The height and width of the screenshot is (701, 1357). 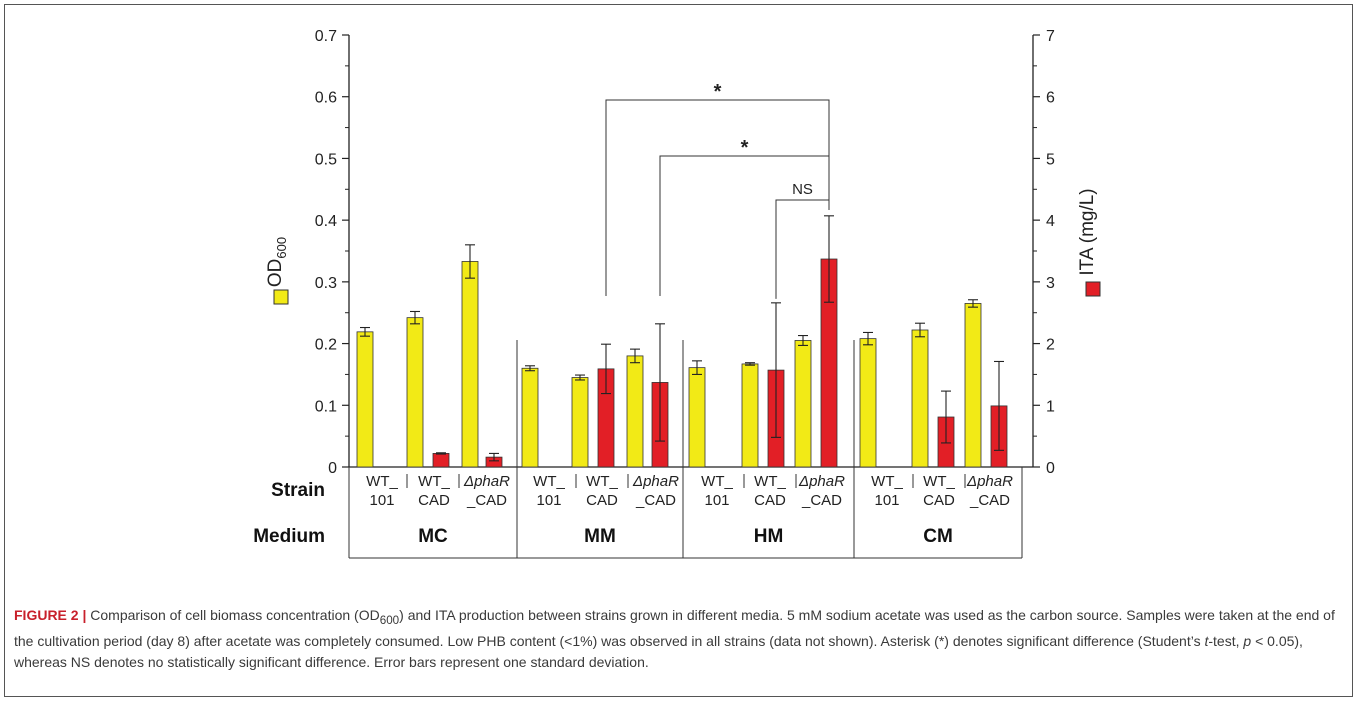 I want to click on chart-annotations: * * NS, so click(x=717, y=190).